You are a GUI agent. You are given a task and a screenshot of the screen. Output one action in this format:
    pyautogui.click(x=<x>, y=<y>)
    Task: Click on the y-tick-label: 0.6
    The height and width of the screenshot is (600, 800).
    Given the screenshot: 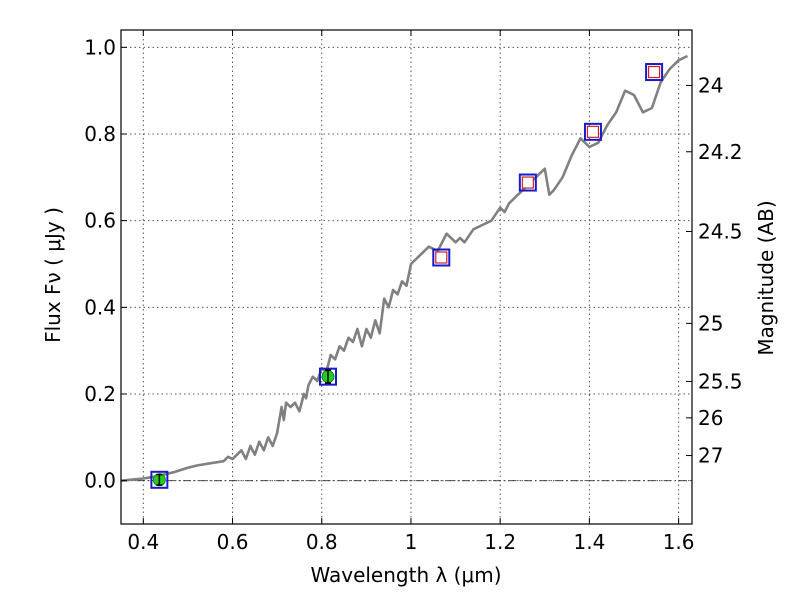 What is the action you would take?
    pyautogui.click(x=100, y=221)
    